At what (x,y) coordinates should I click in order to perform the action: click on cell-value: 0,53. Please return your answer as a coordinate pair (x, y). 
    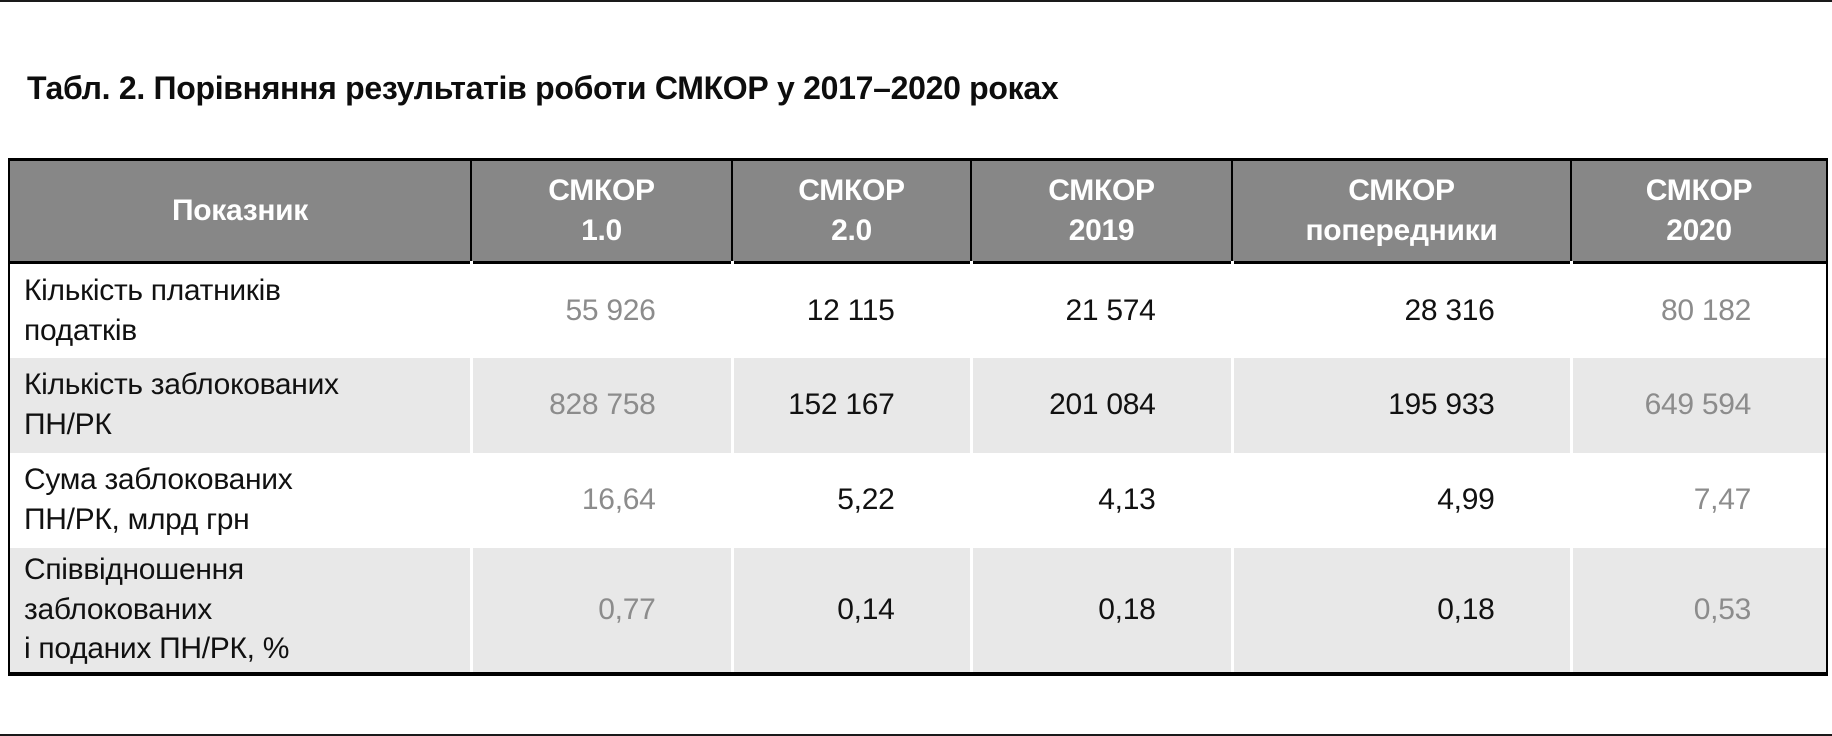
    Looking at the image, I should click on (1722, 609).